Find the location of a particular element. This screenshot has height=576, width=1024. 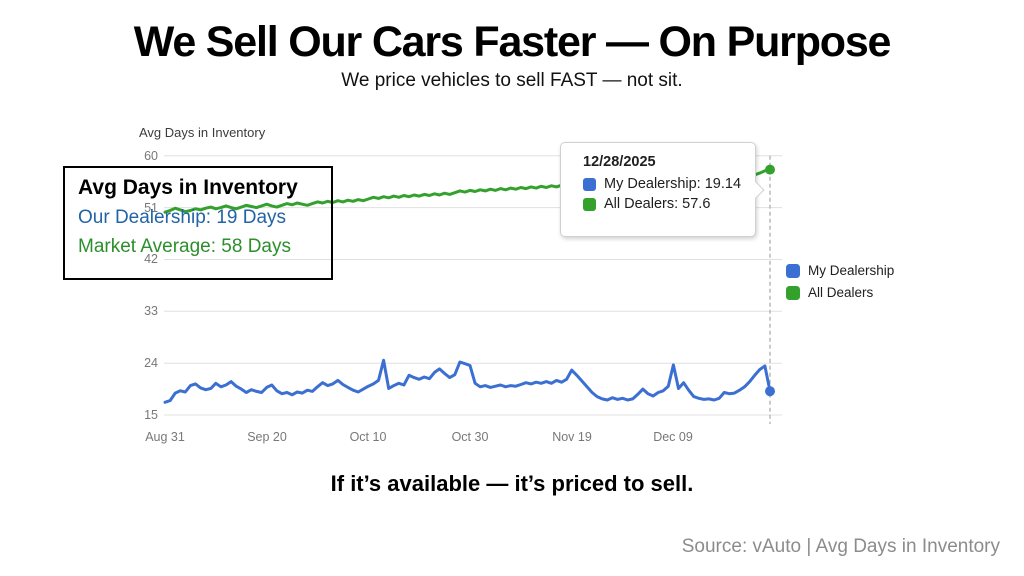

legend-label: All Dealers is located at coordinates (841, 292).